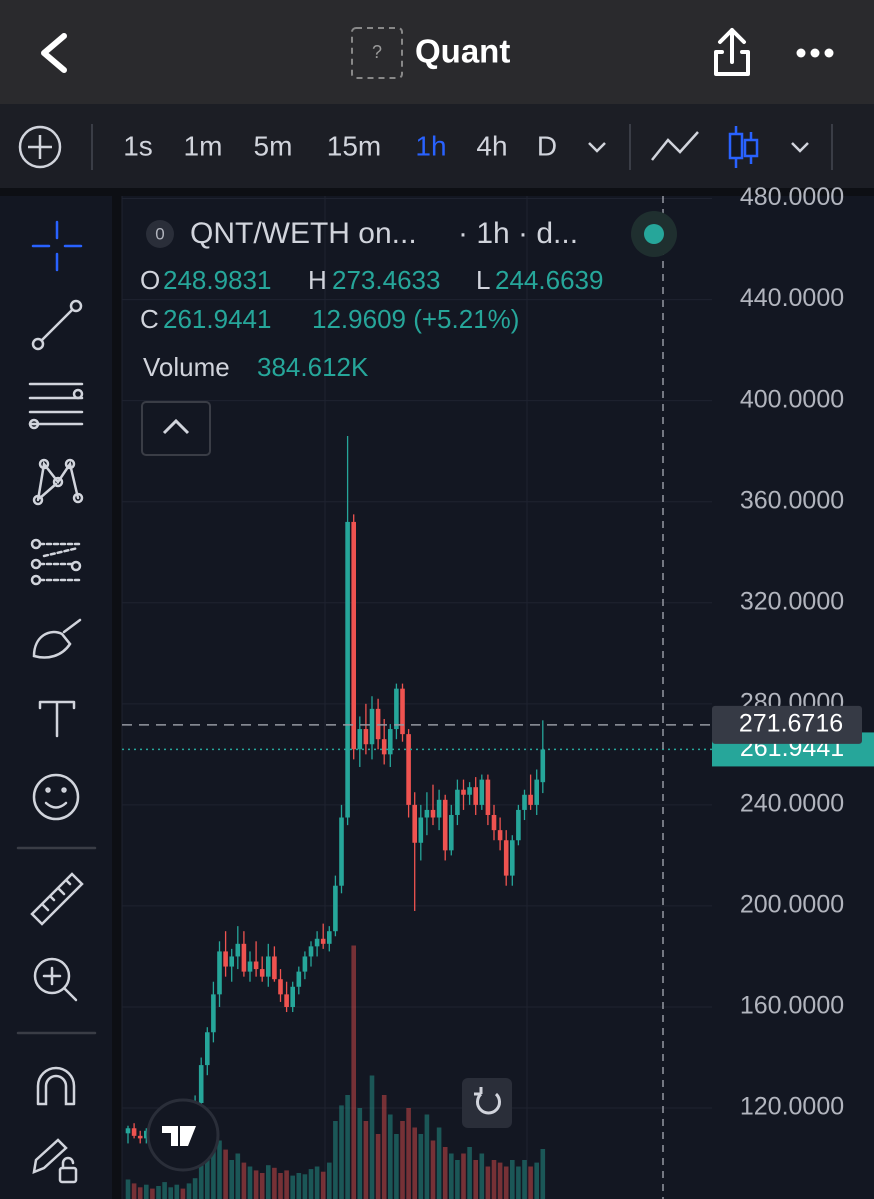 The width and height of the screenshot is (874, 1199). Describe the element at coordinates (56, 562) in the screenshot. I see `prediction-tool` at that location.